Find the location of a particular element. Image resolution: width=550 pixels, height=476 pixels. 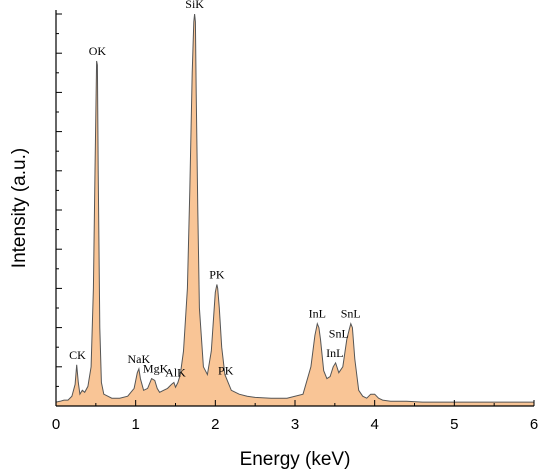

x-axis-ticks: 0 1 2 3 4 5 6 is located at coordinates (295, 416).